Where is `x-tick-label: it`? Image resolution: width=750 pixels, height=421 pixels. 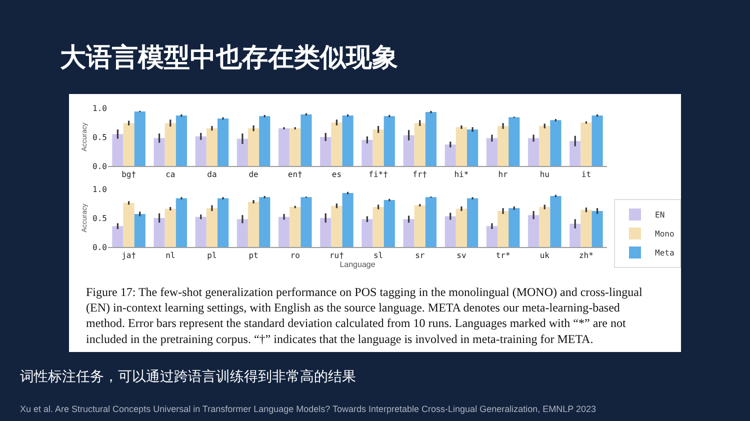
x-tick-label: it is located at coordinates (586, 174).